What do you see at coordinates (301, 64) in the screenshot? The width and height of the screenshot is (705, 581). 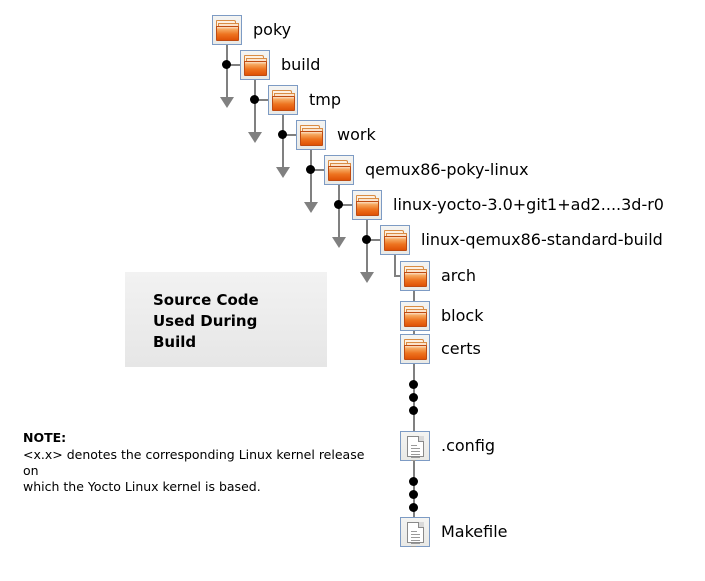 I see `tree-node-label: build` at bounding box center [301, 64].